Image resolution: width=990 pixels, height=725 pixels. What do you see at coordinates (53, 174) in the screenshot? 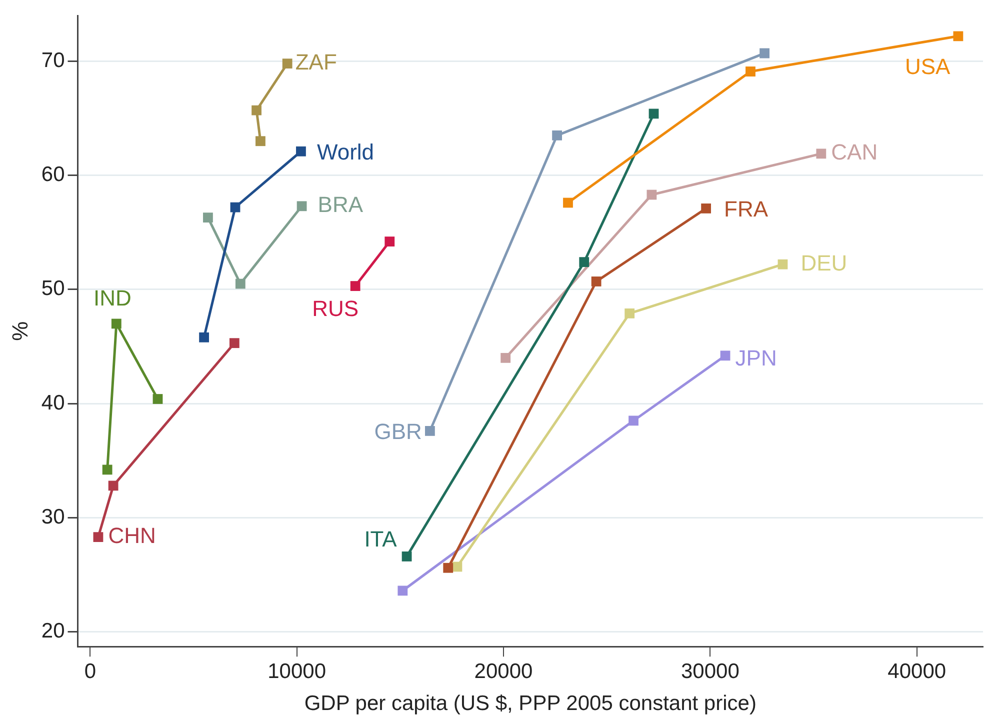
I see `y-tick-label: 60` at bounding box center [53, 174].